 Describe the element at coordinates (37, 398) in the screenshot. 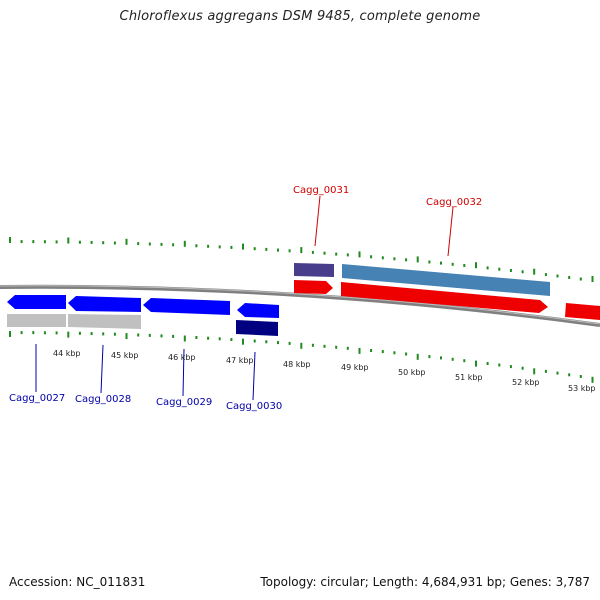

I see `gene-label-Cagg_0027: Cagg_0027` at that location.